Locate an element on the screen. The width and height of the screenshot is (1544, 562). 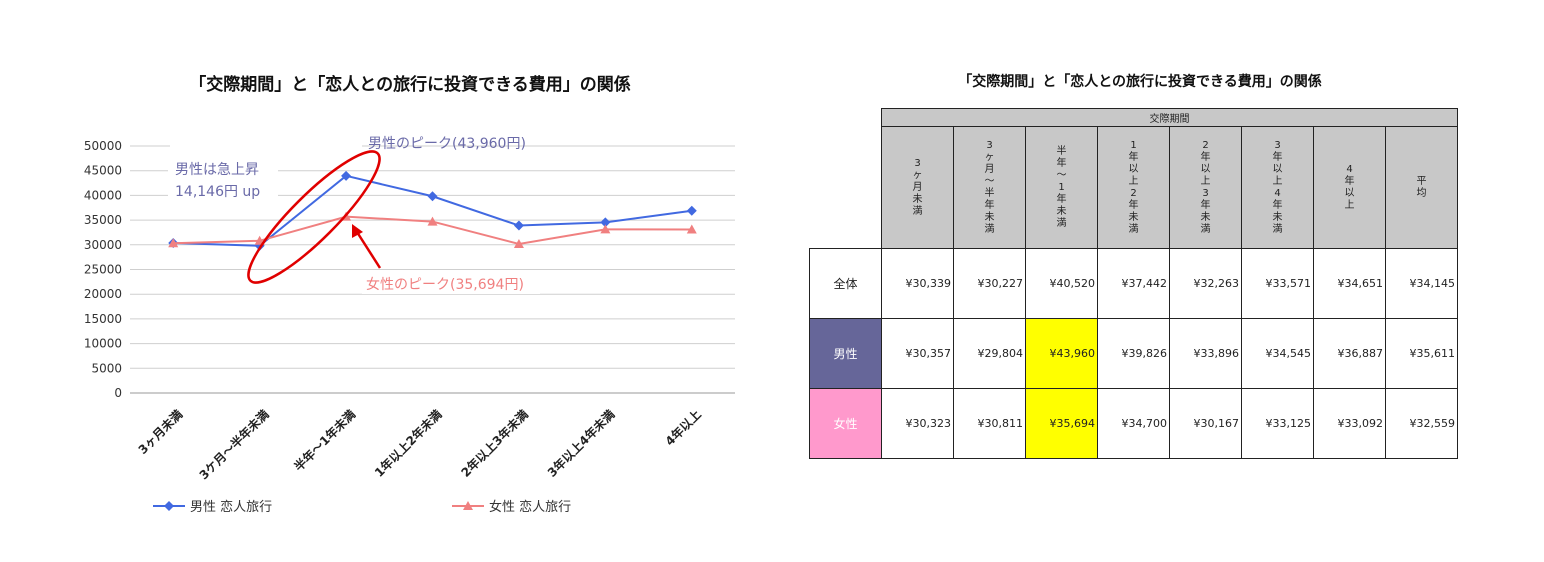
column-header: 3ヶ月～半年未満 is located at coordinates (989, 187).